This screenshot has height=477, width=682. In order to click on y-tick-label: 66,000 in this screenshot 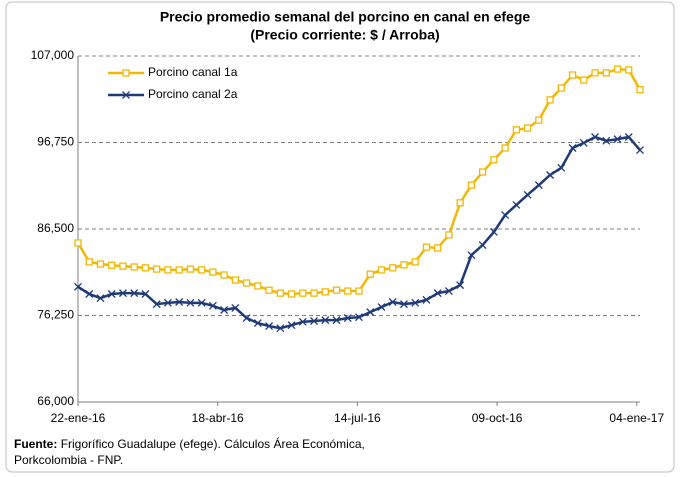, I will do `click(55, 401)`.